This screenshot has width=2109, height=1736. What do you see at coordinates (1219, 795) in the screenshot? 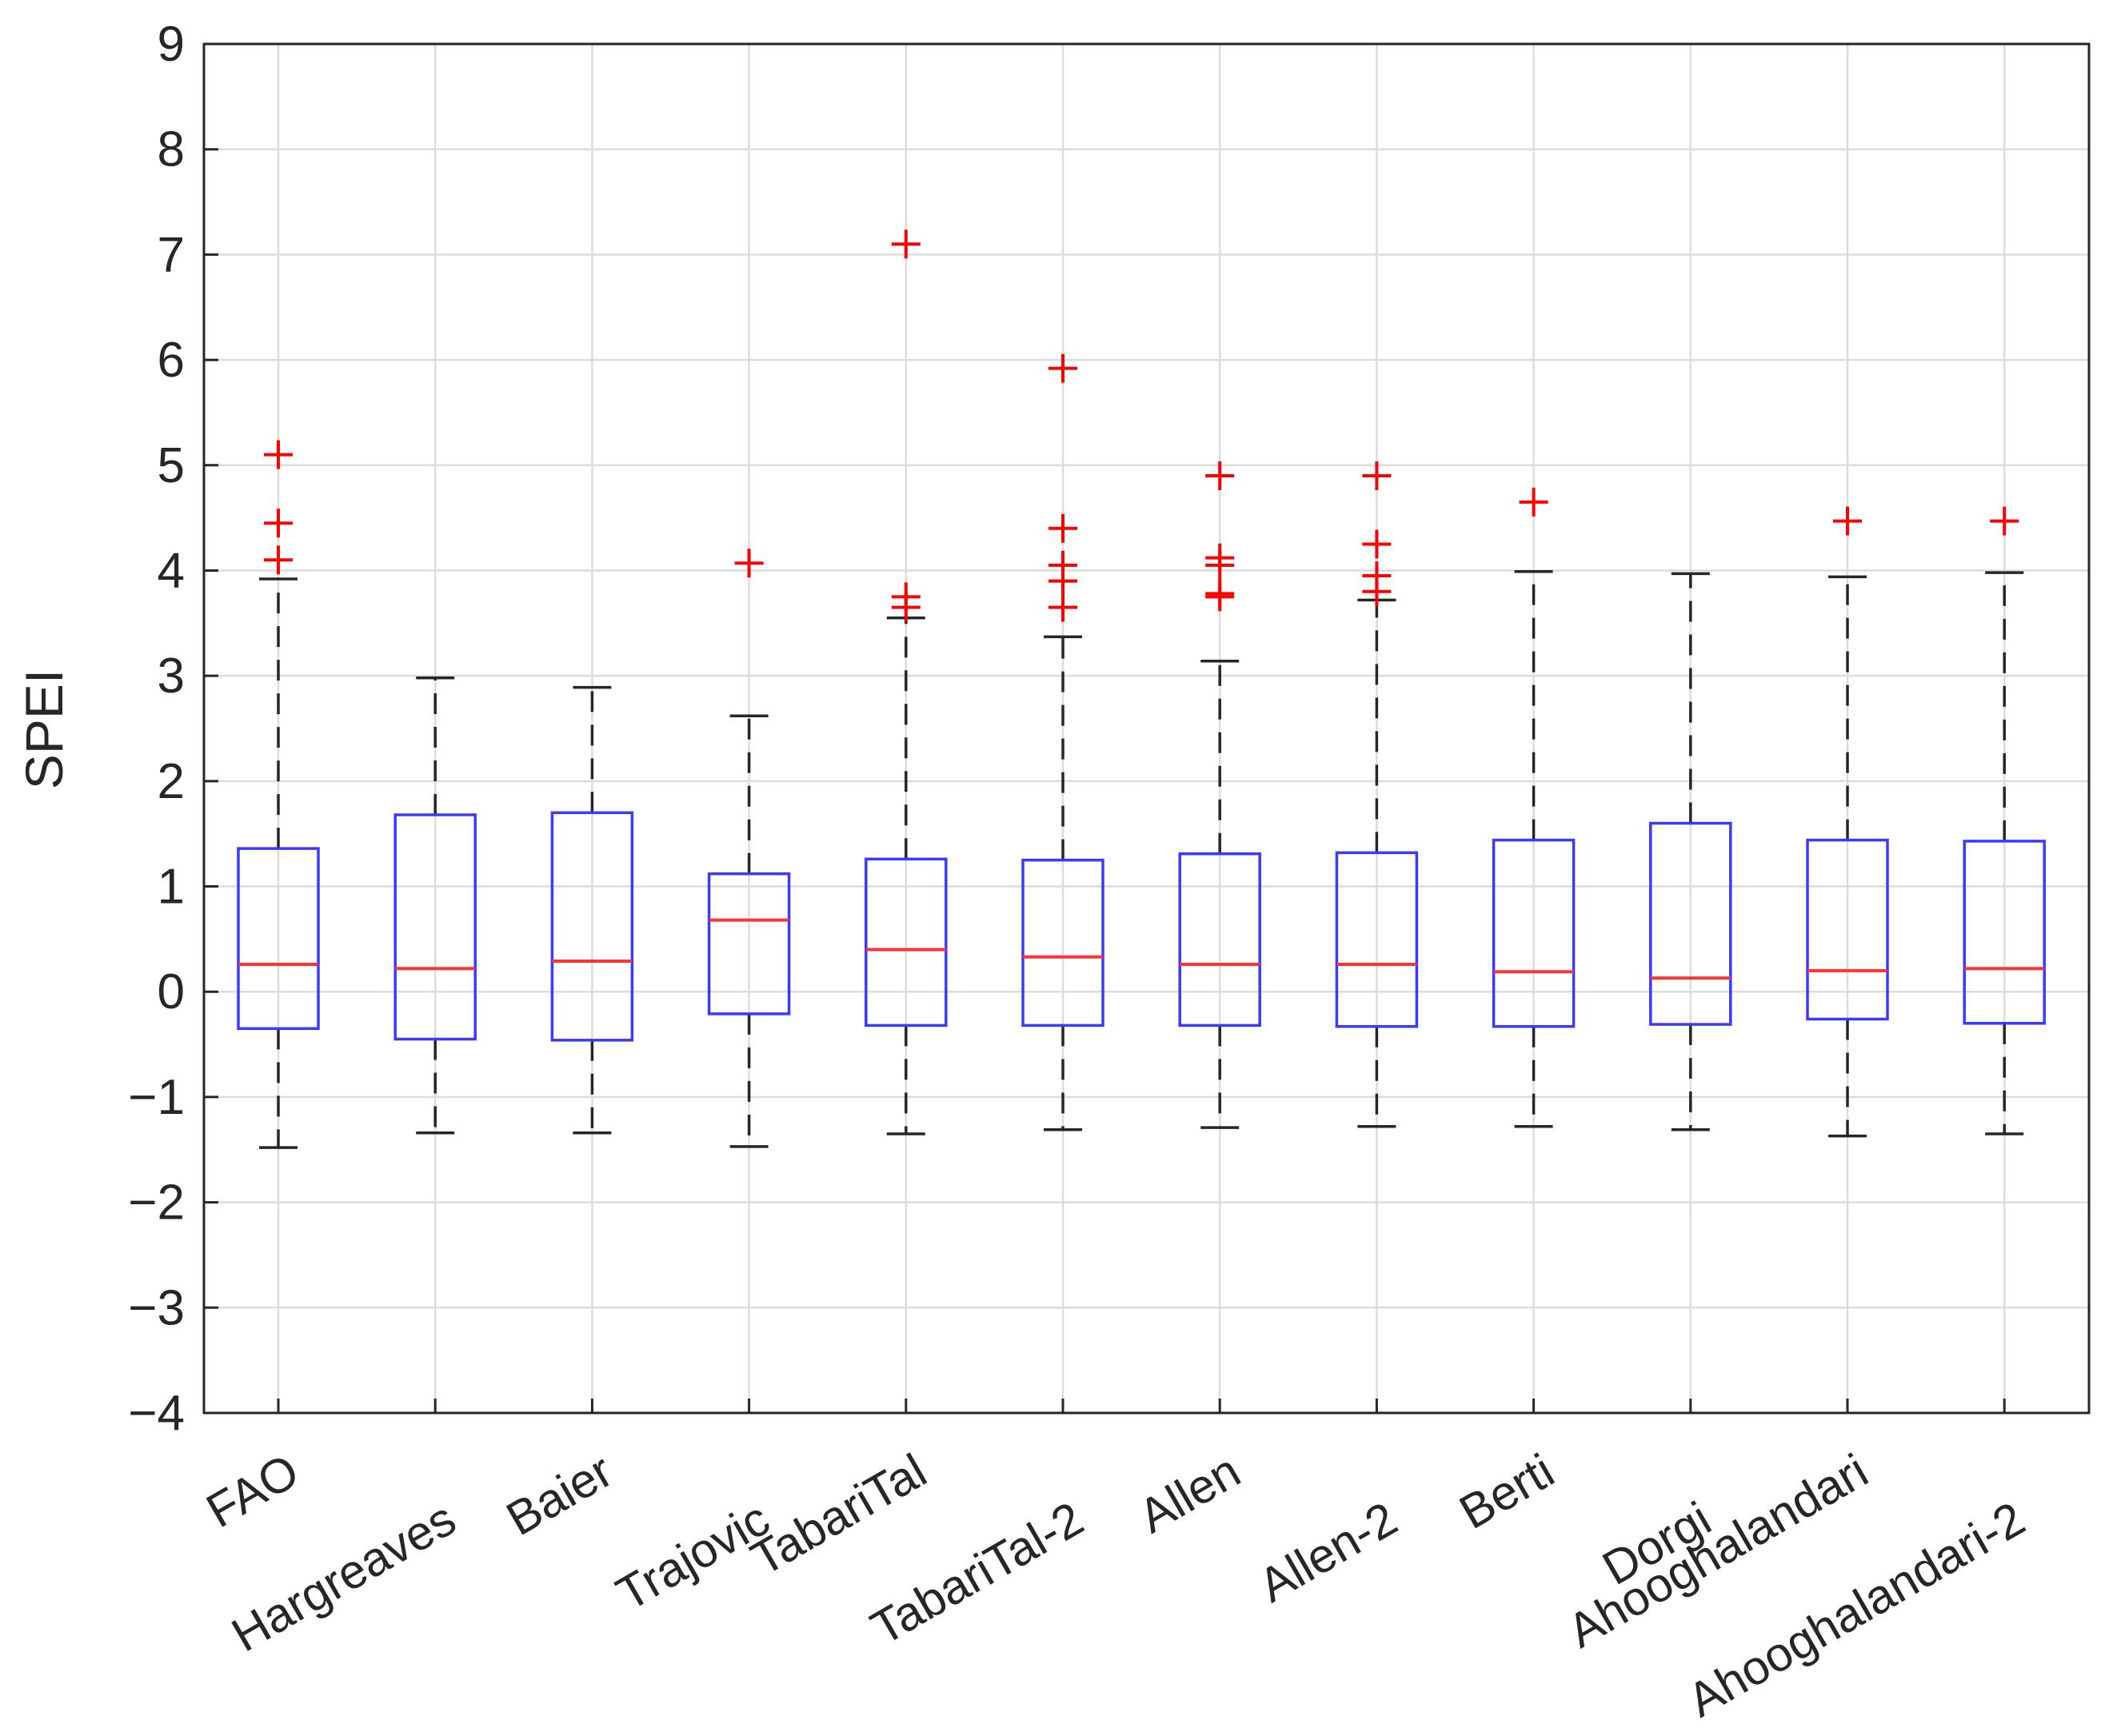
I see `box-allen` at bounding box center [1219, 795].